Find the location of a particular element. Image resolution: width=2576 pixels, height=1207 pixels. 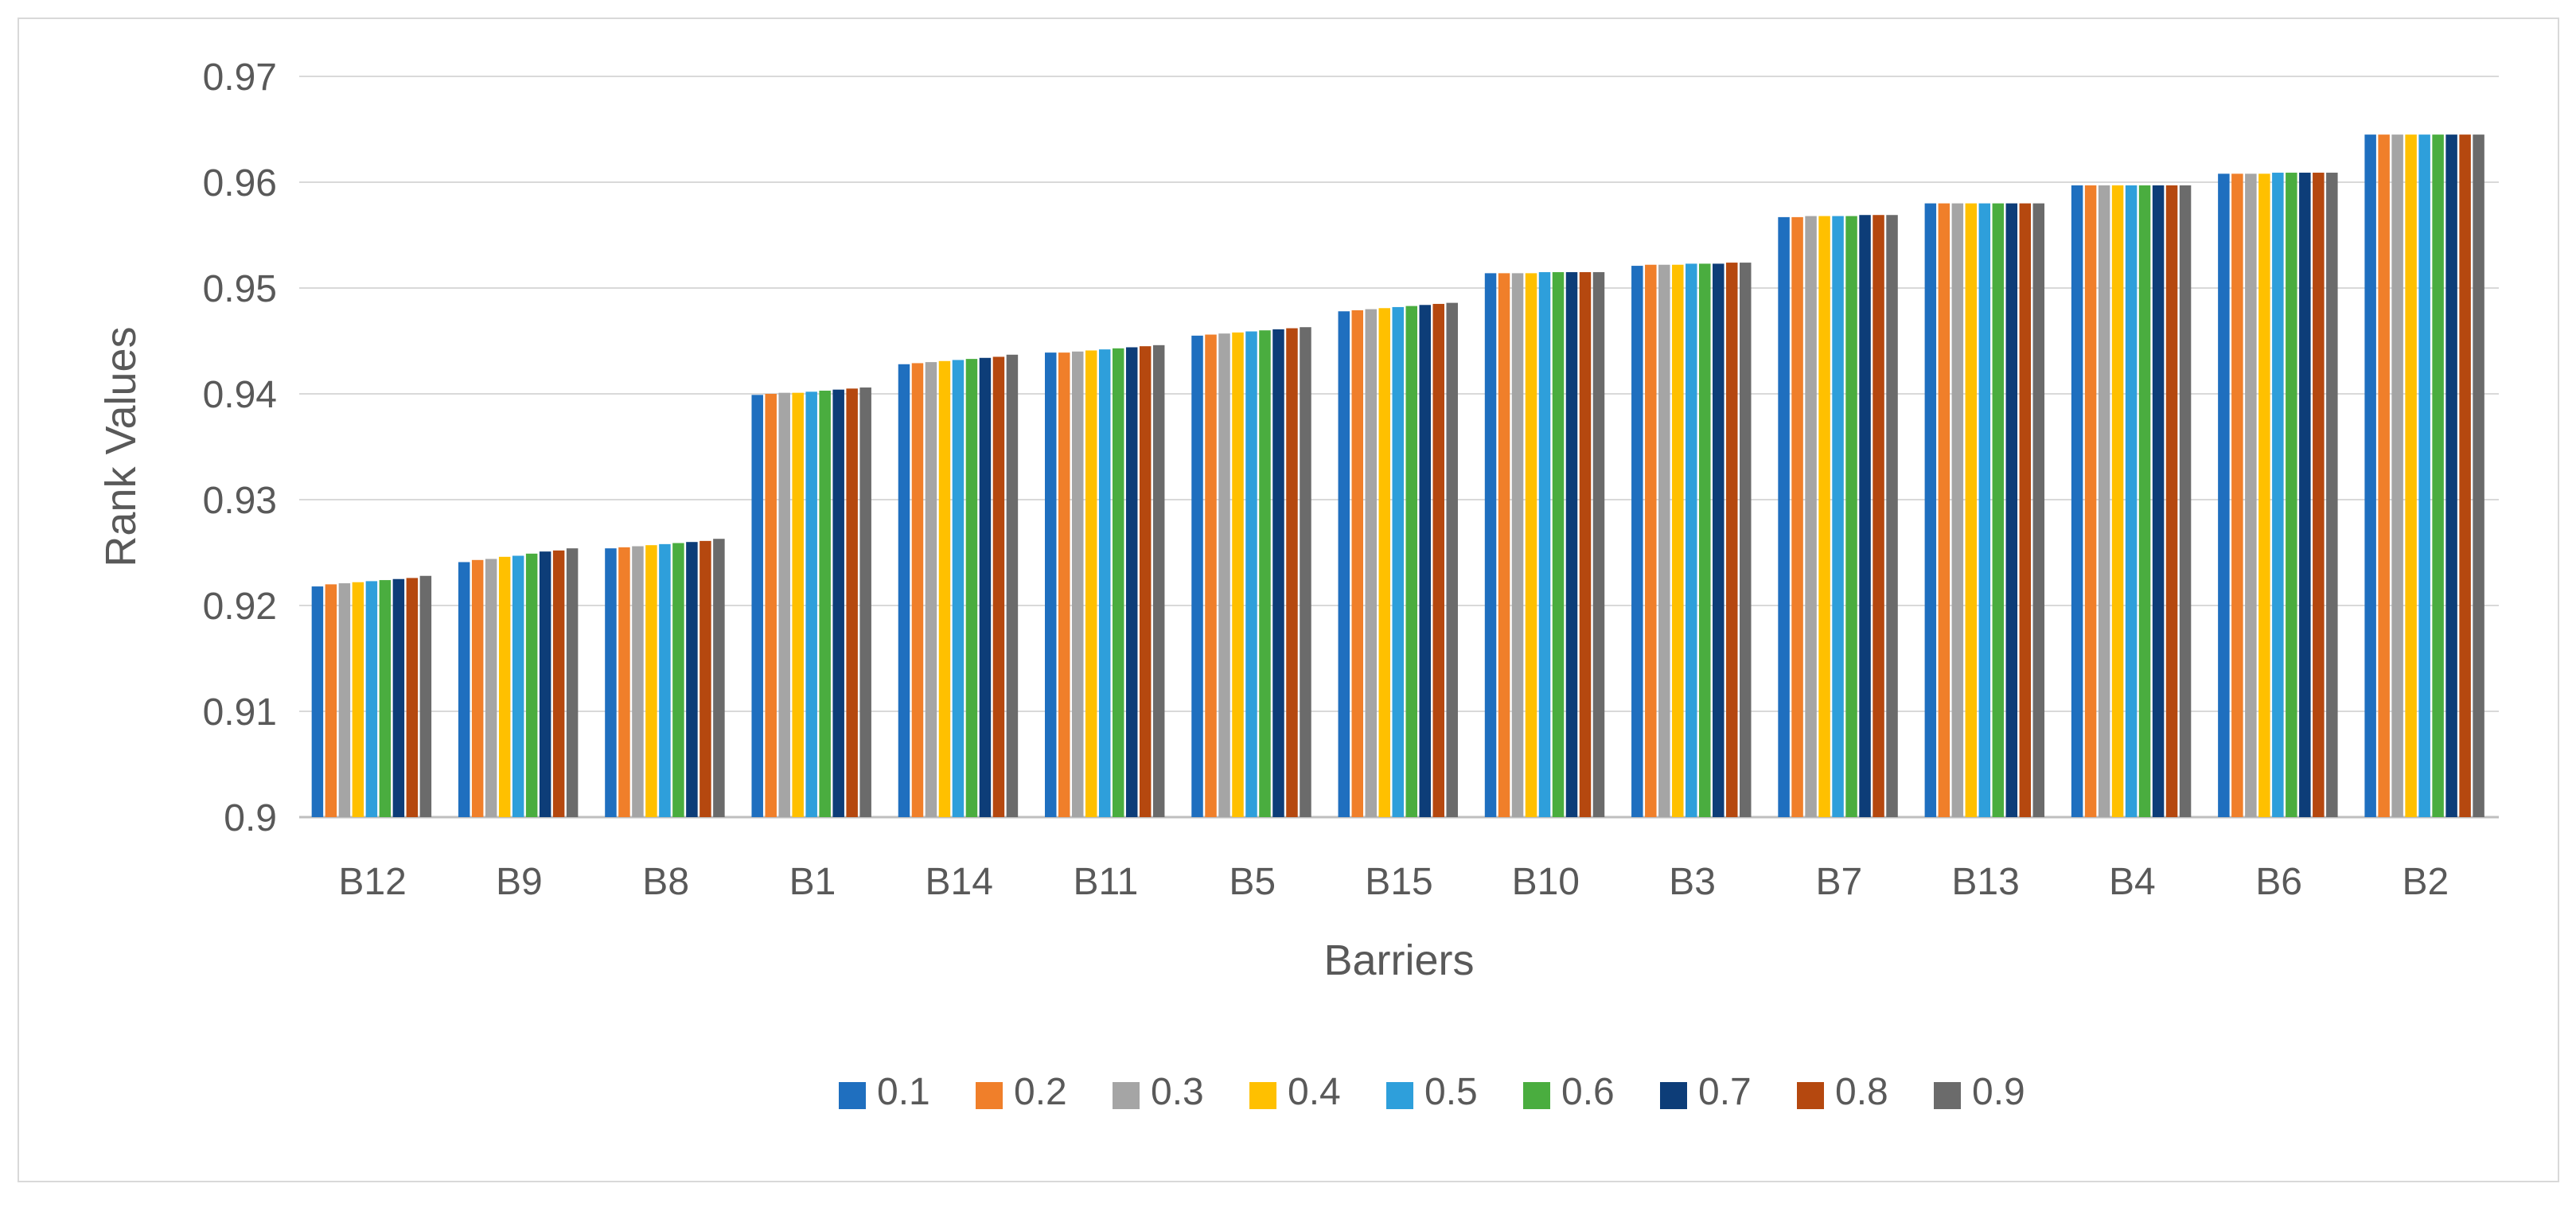

x-tick-label: B10 is located at coordinates (1546, 882).